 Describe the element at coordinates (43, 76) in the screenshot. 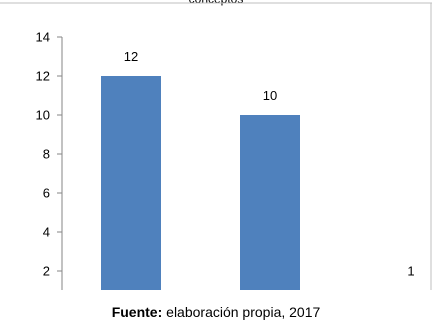

I see `y-tick-label: 12` at that location.